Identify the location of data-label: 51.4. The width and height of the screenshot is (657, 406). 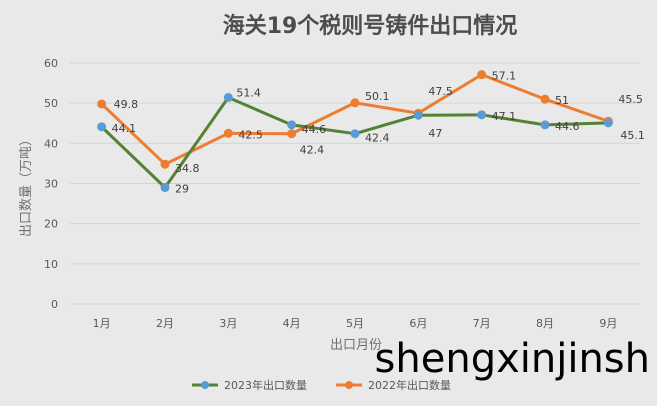
(248, 93).